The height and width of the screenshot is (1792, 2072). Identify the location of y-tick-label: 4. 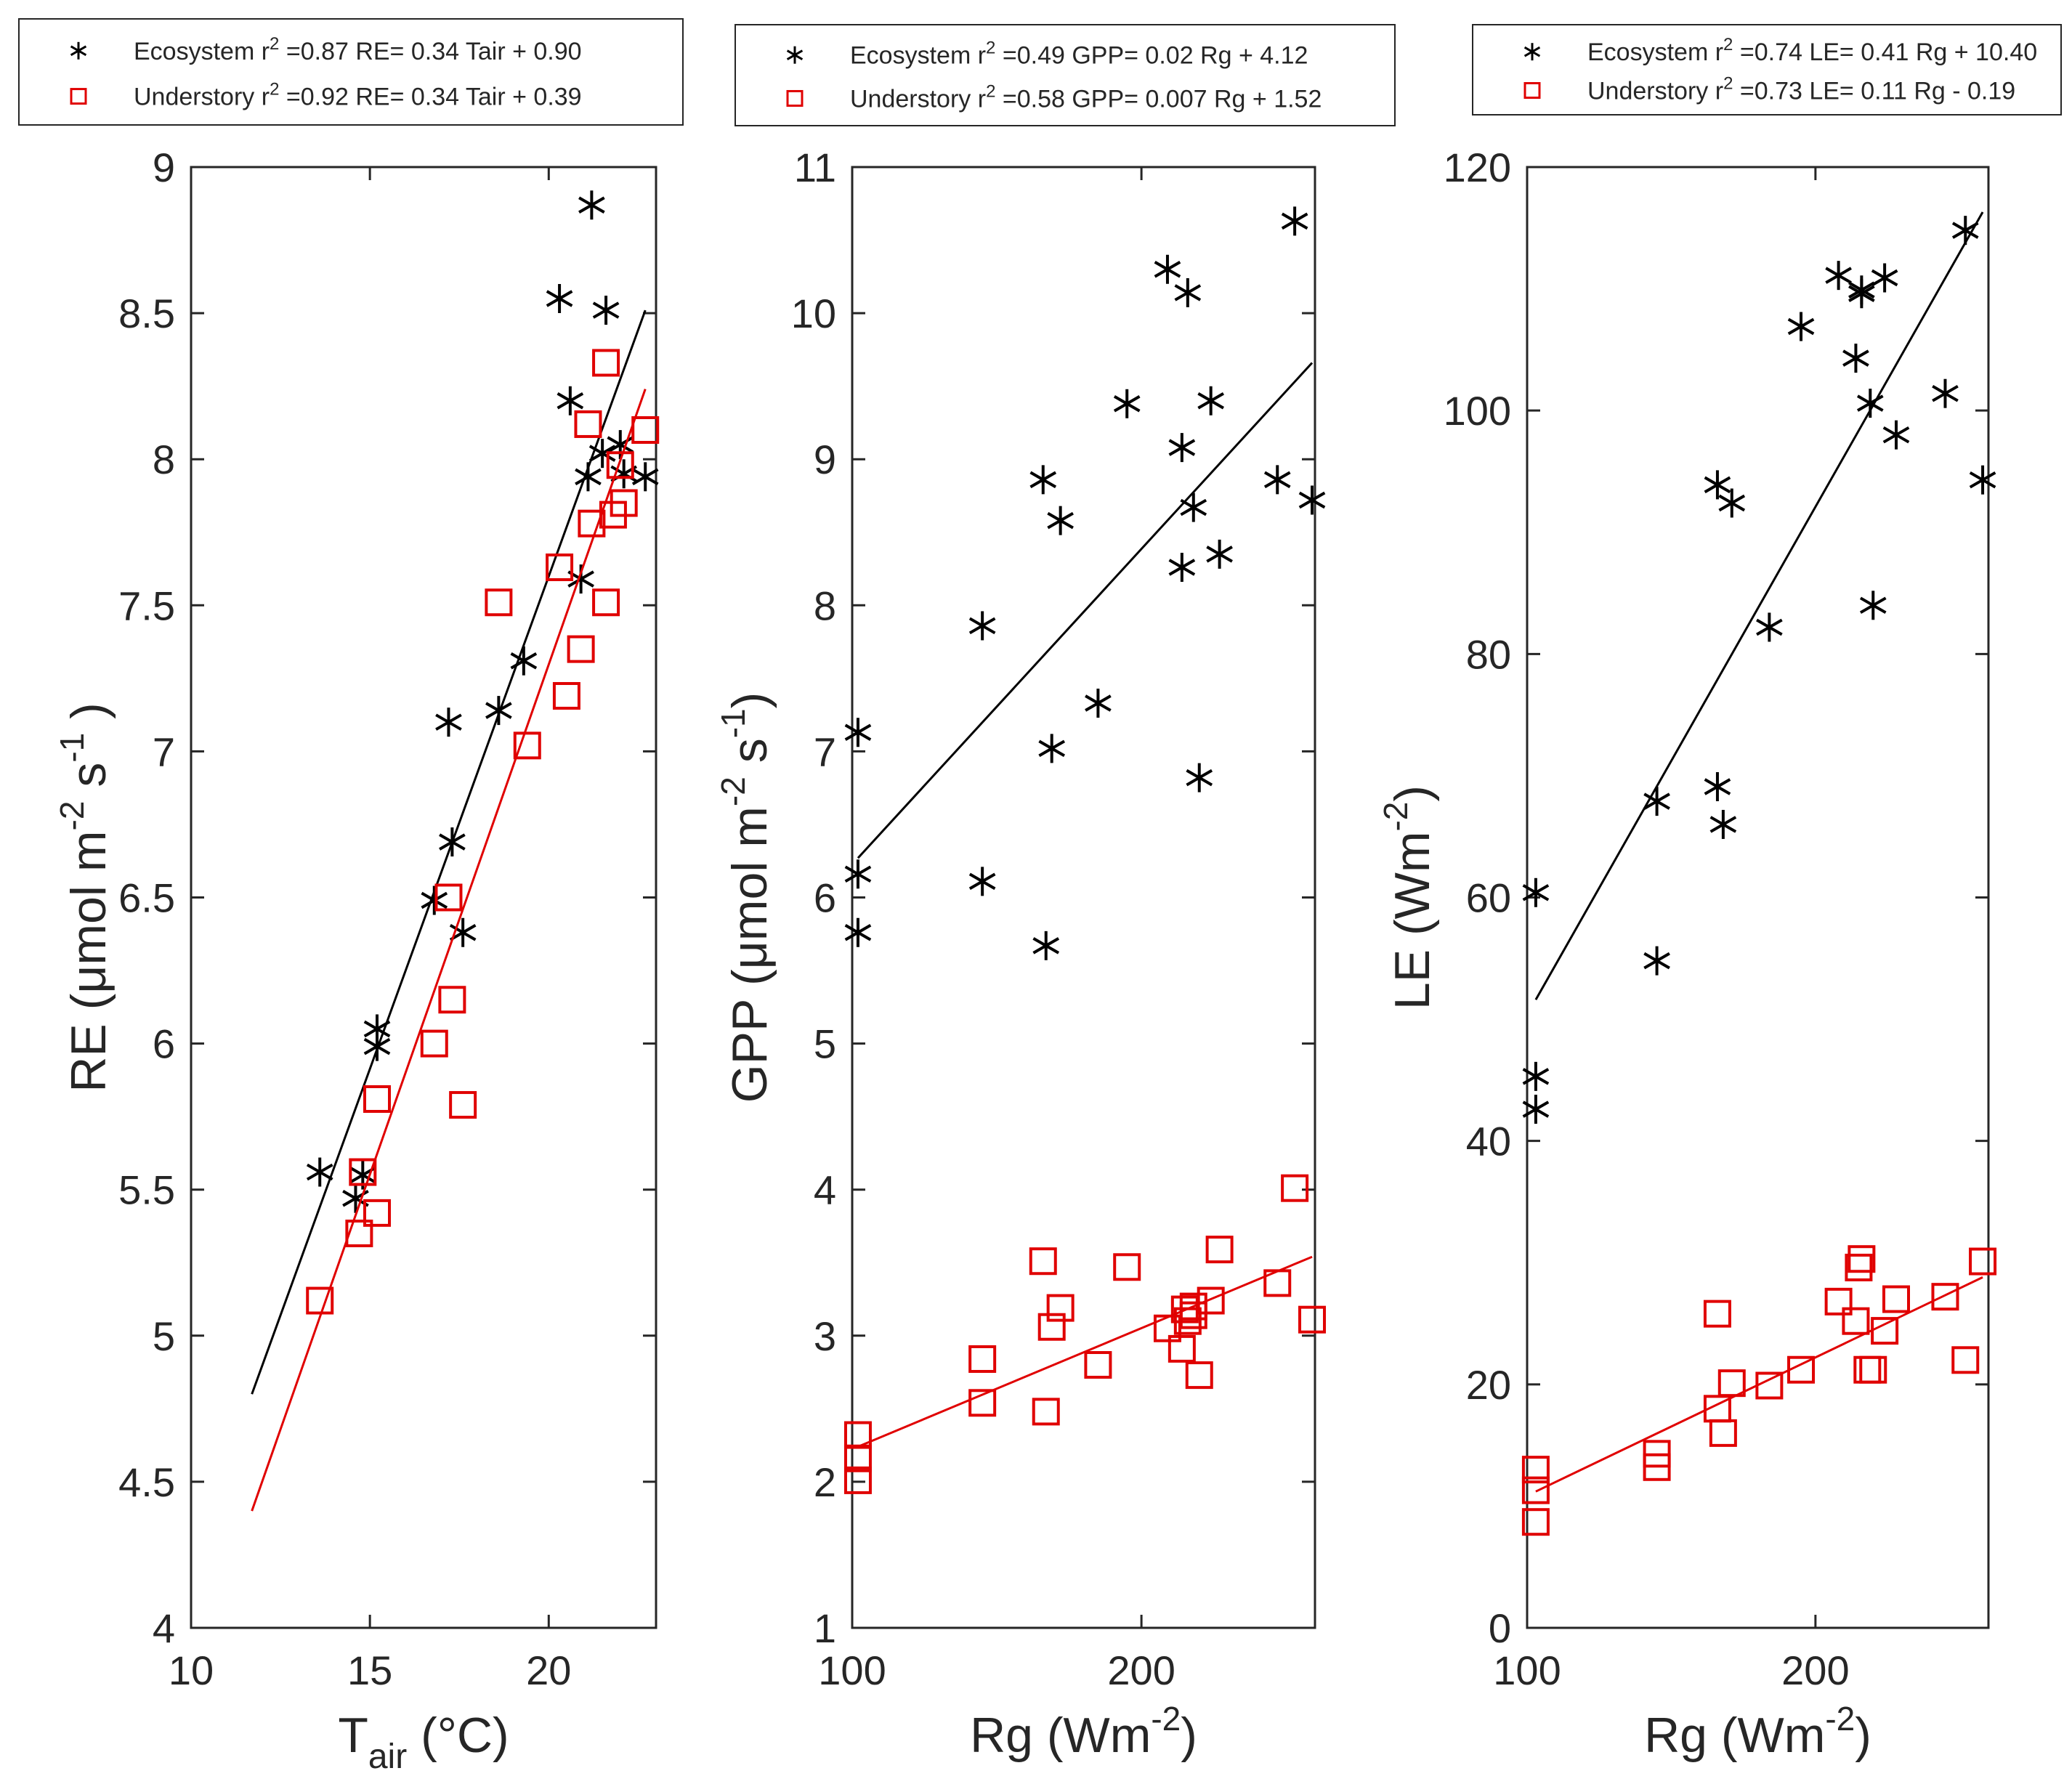
(825, 1190).